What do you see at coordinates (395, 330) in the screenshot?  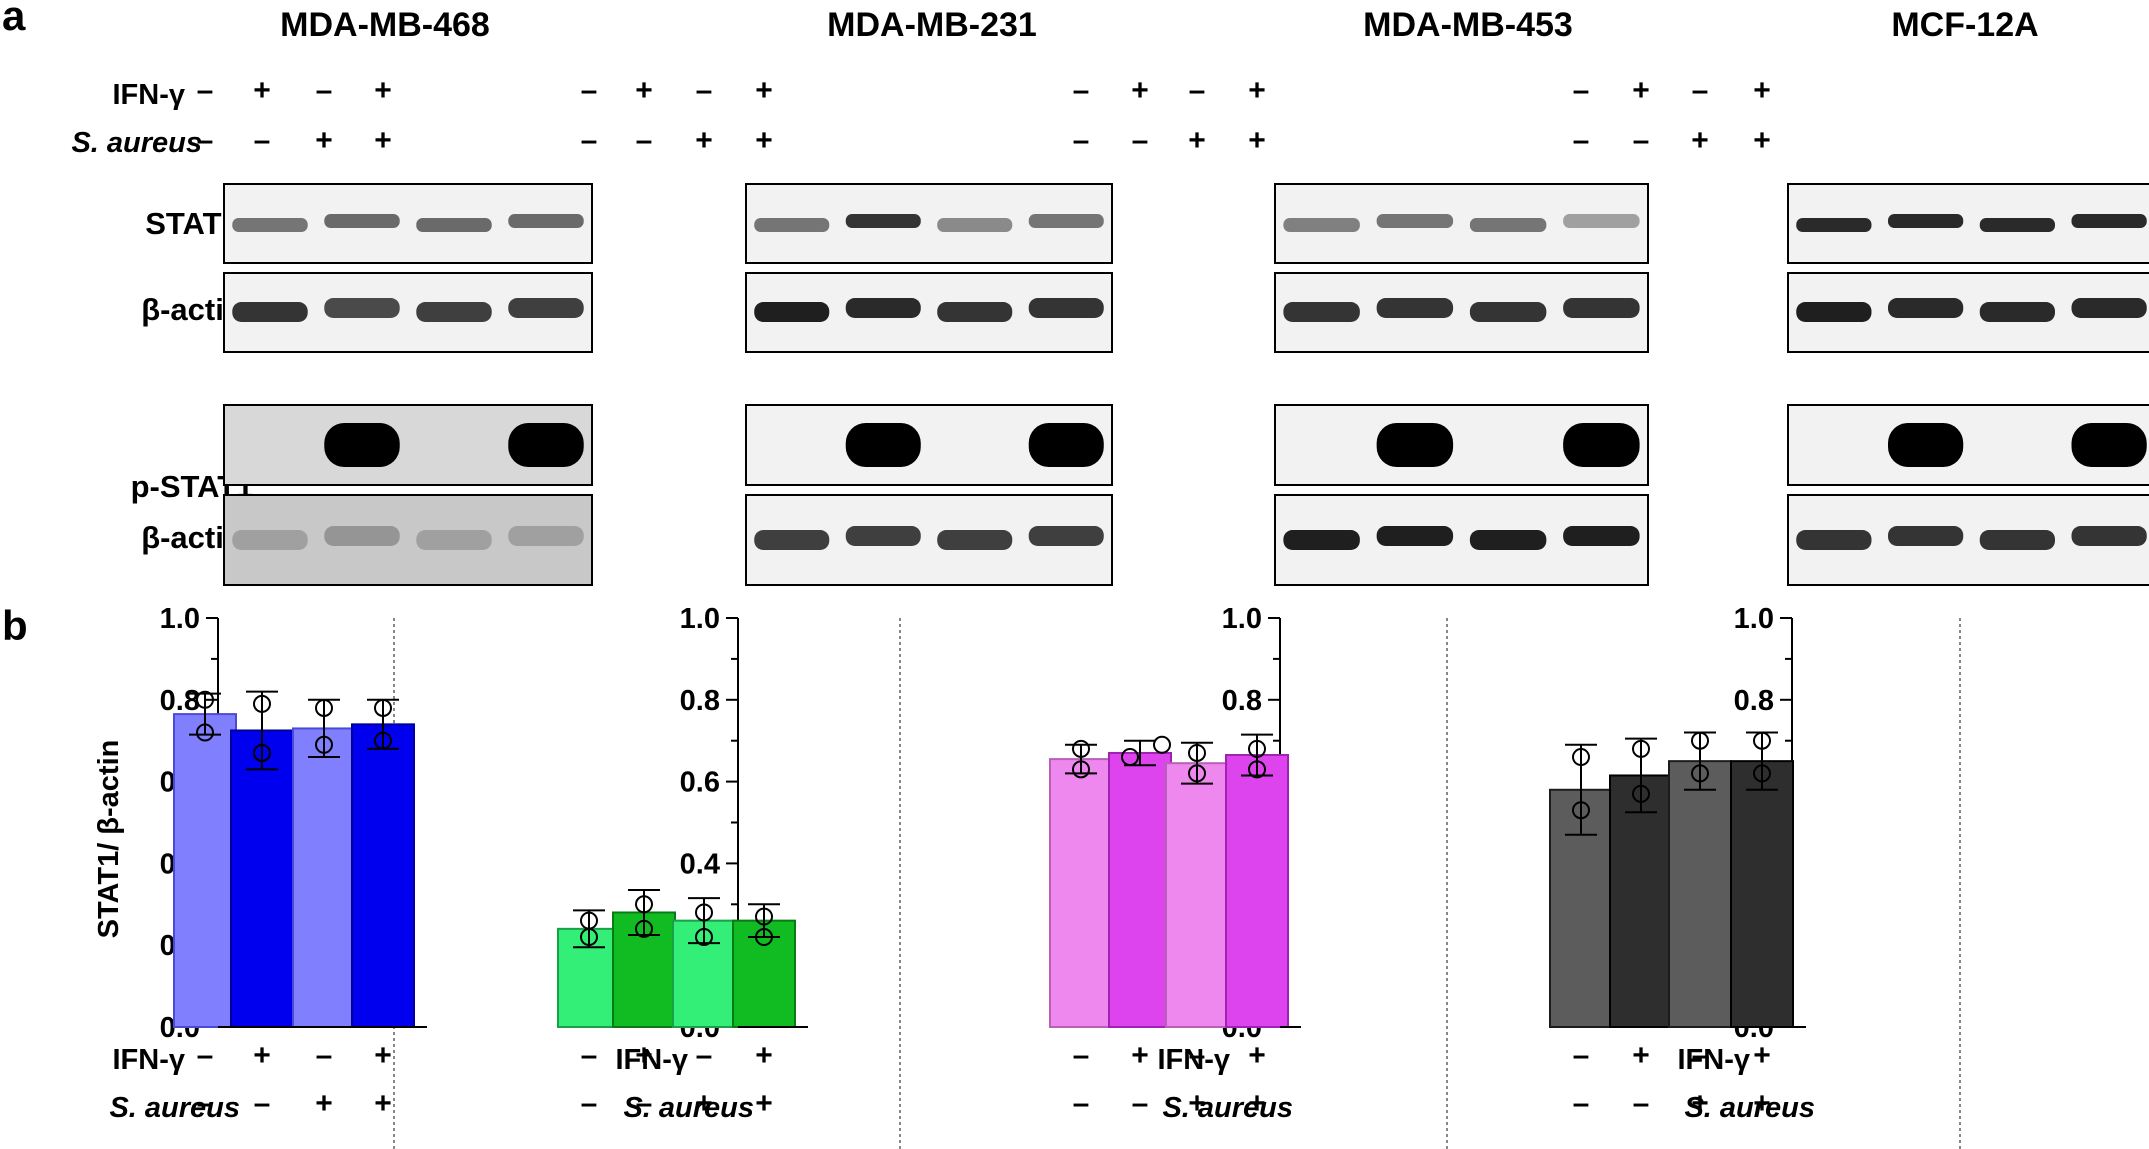 I see `blot-panel-mda-mb-468: – + – + – – + +` at bounding box center [395, 330].